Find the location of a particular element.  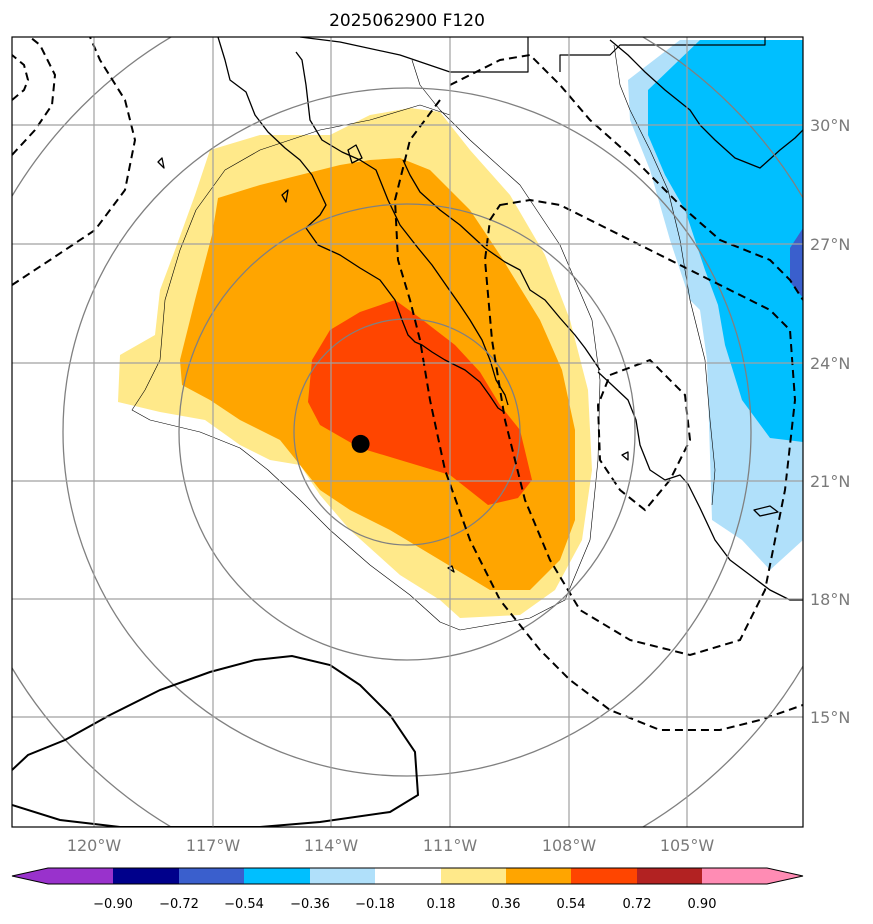

coast-mainland-west is located at coordinates (501, 265).